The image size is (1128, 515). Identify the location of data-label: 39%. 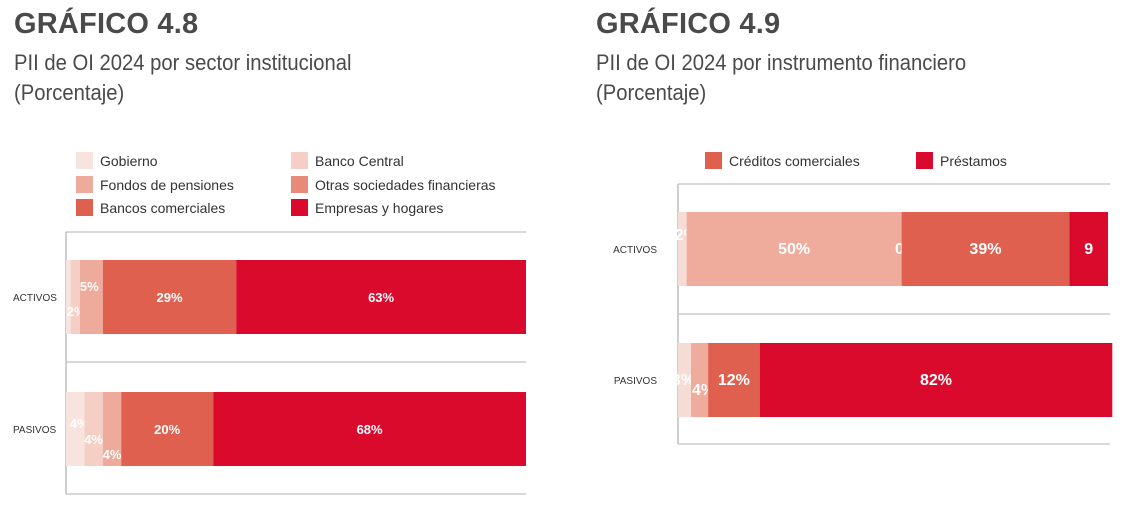
(985, 249).